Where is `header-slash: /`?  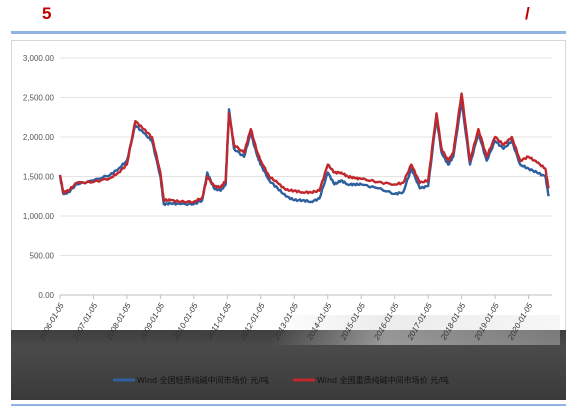 header-slash: / is located at coordinates (527, 13).